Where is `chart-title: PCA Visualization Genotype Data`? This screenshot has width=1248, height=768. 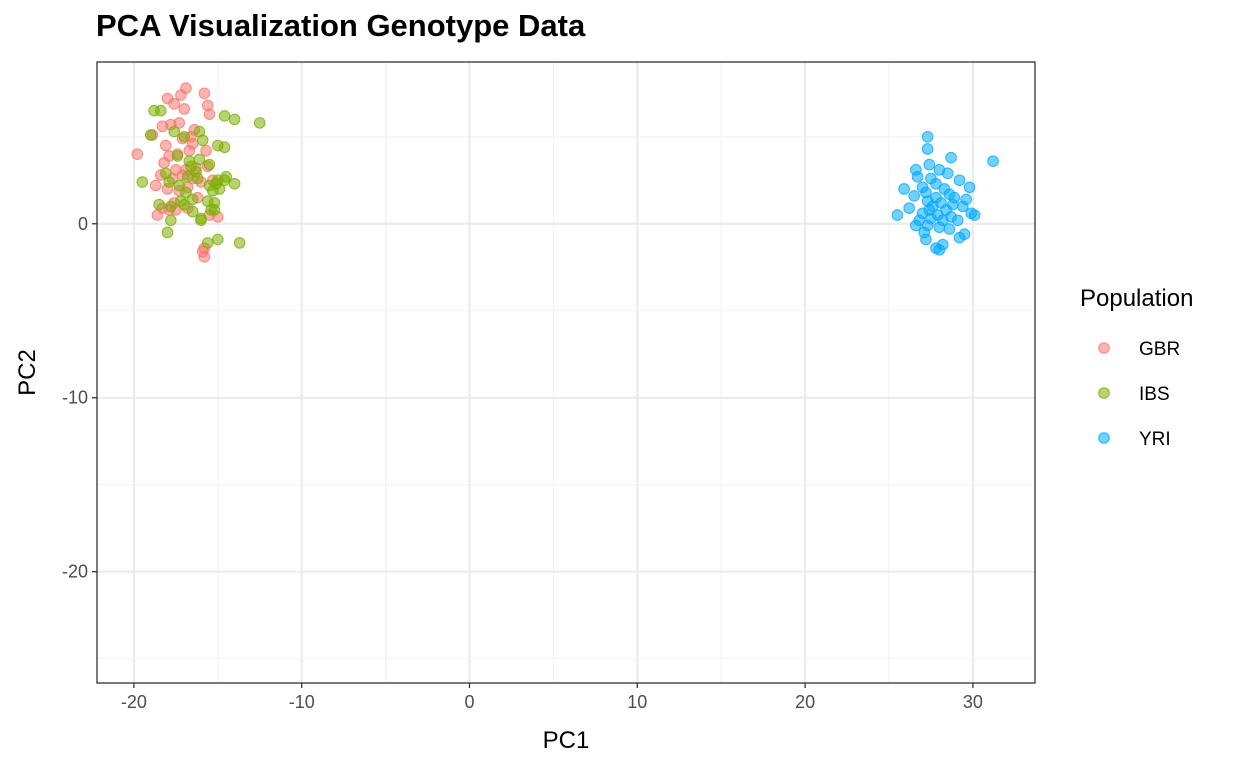 chart-title: PCA Visualization Genotype Data is located at coordinates (341, 25).